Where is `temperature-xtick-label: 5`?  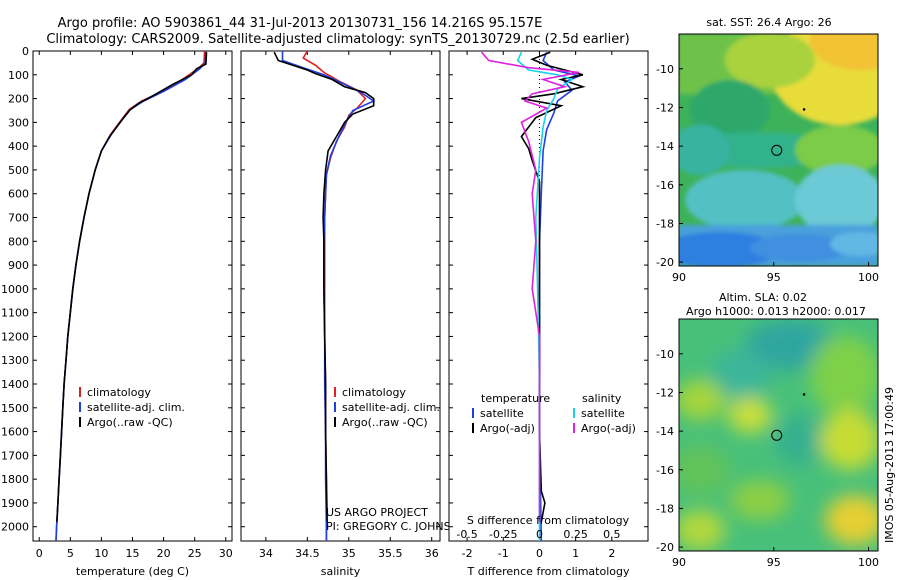
temperature-xtick-label: 5 is located at coordinates (70, 553).